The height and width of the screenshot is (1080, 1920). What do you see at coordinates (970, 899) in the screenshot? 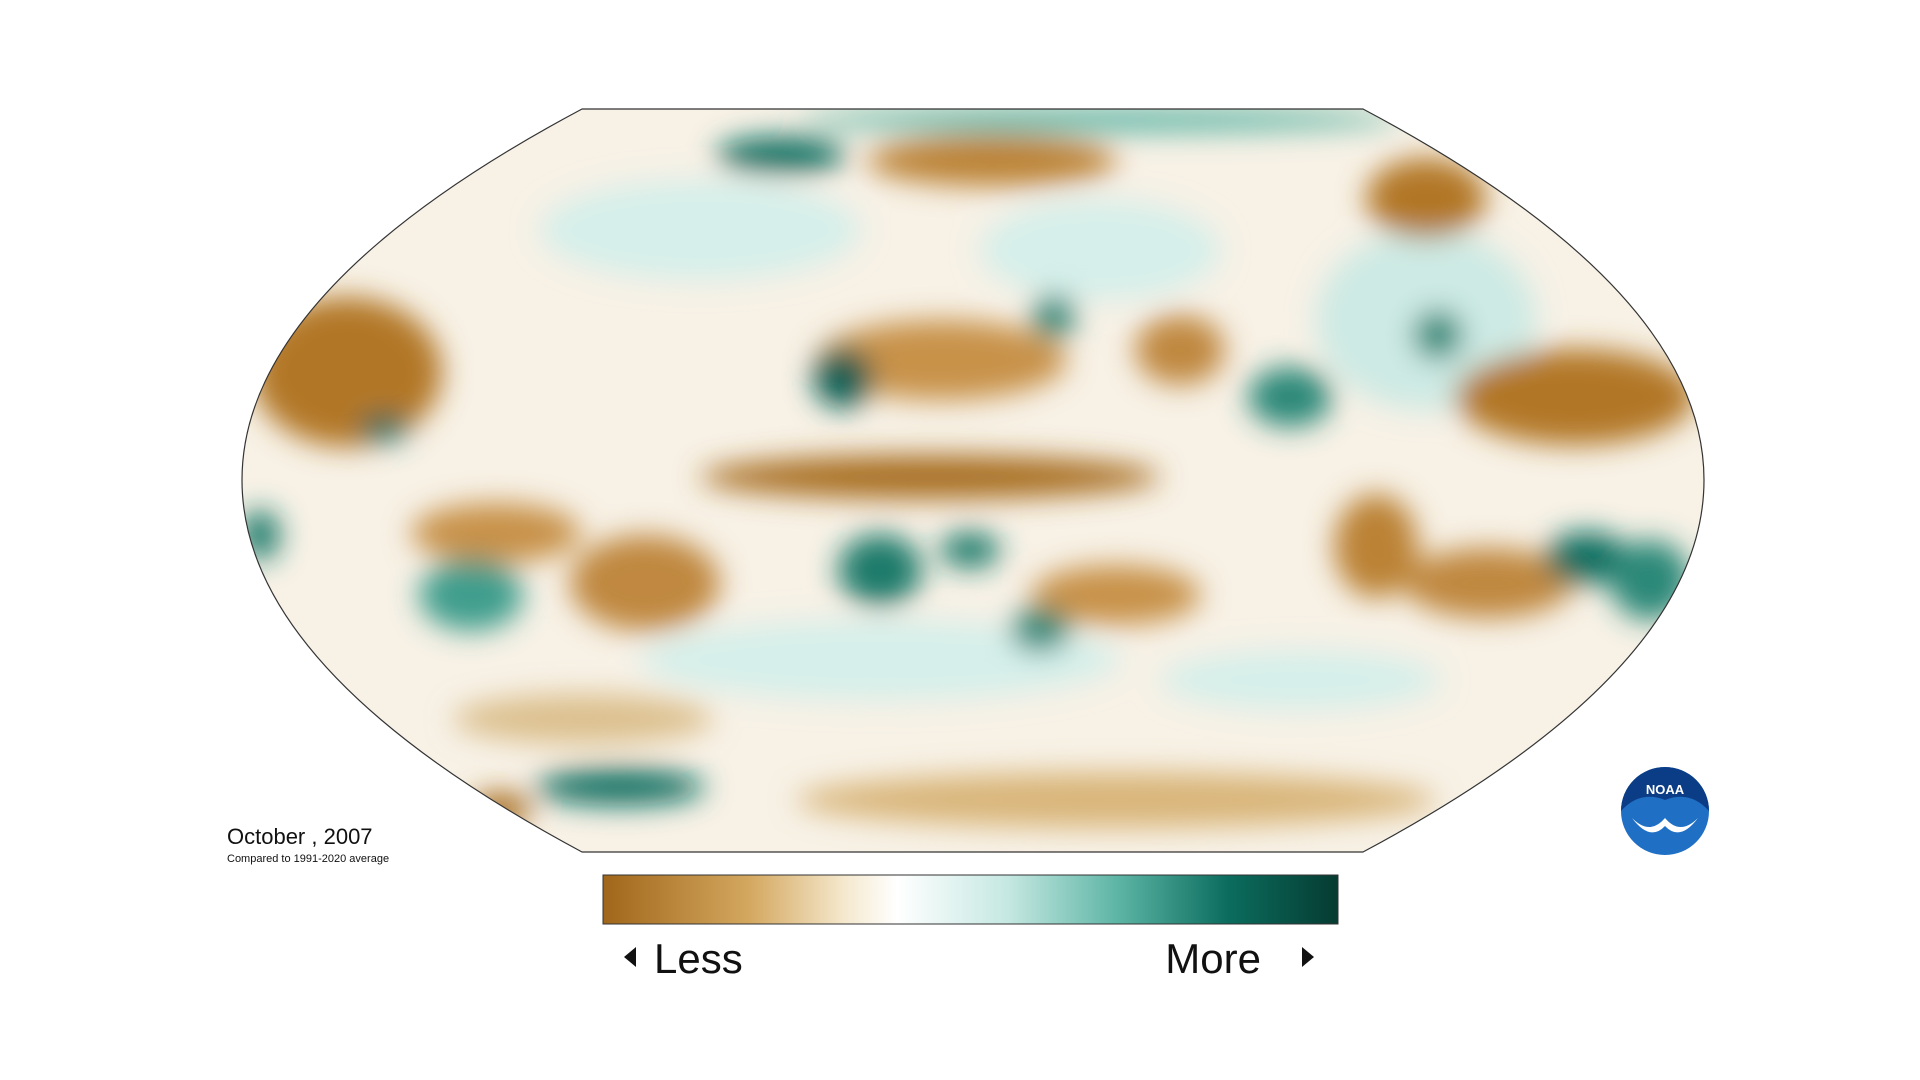
I see `color-scale` at bounding box center [970, 899].